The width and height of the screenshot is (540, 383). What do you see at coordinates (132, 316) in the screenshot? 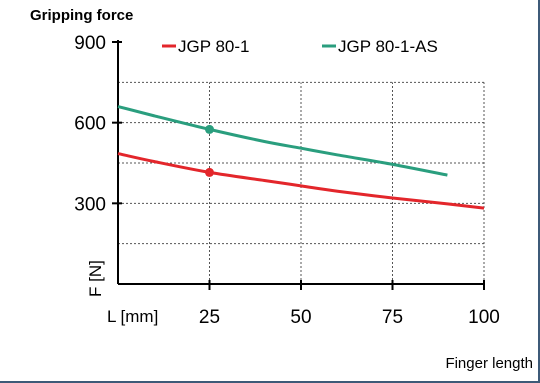
I see `x-axis-label: L [mm]` at bounding box center [132, 316].